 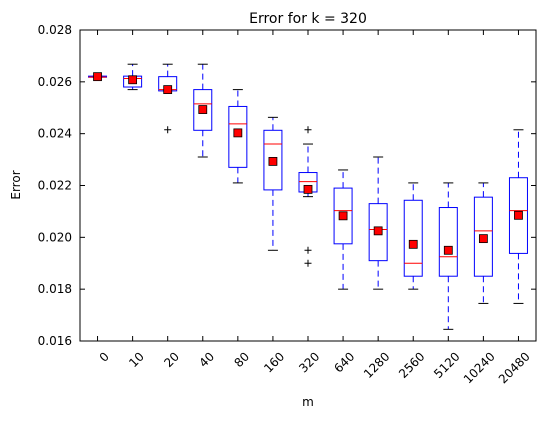 What do you see at coordinates (55, 341) in the screenshot?
I see `y-tick-label-0.016: 0.016` at bounding box center [55, 341].